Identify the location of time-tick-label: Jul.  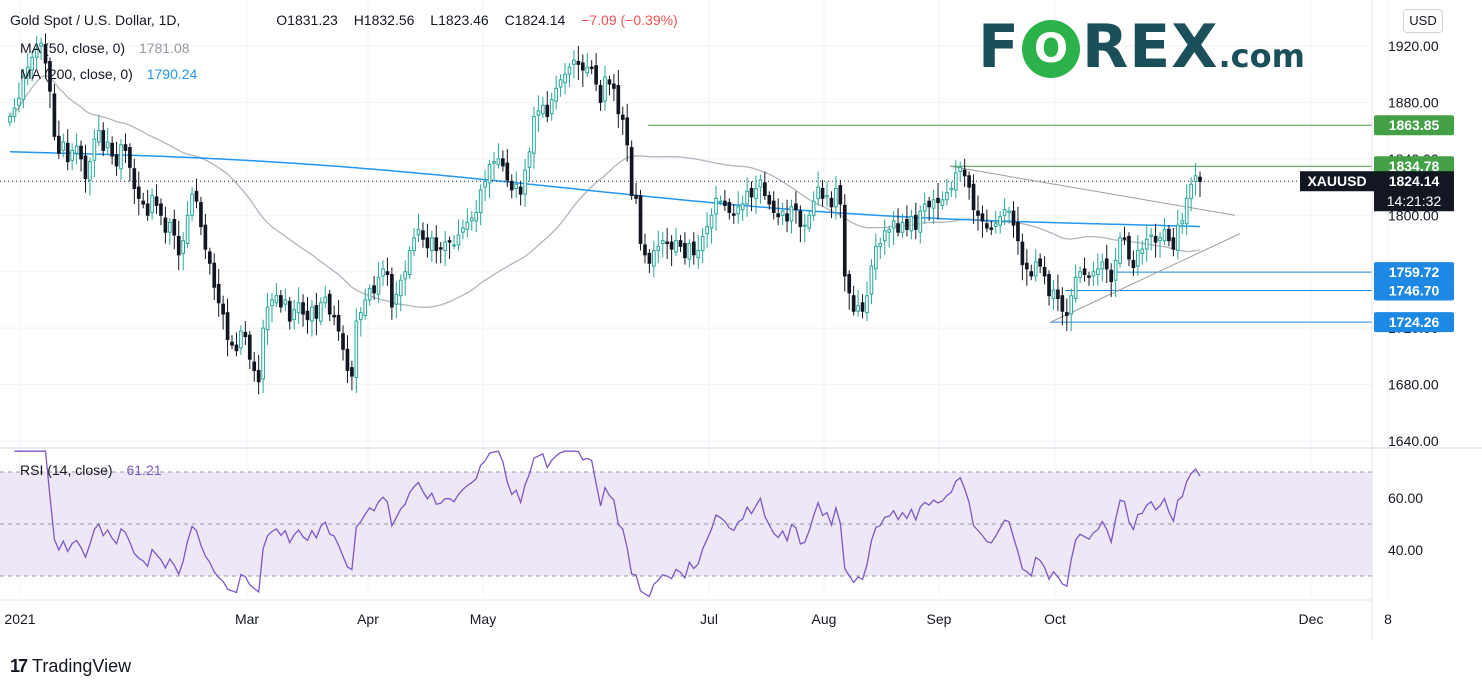
(709, 619).